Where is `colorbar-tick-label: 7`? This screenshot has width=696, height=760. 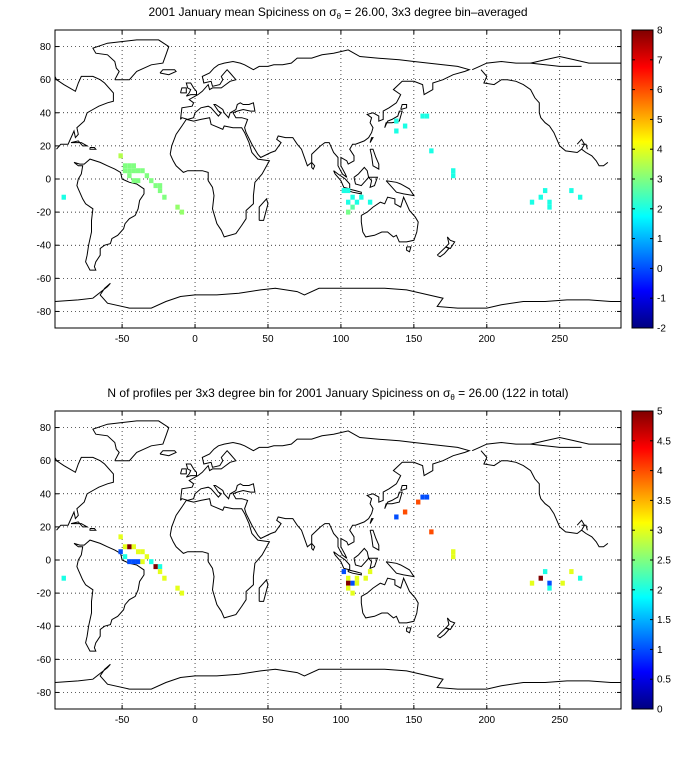
colorbar-tick-label: 7 is located at coordinates (660, 60).